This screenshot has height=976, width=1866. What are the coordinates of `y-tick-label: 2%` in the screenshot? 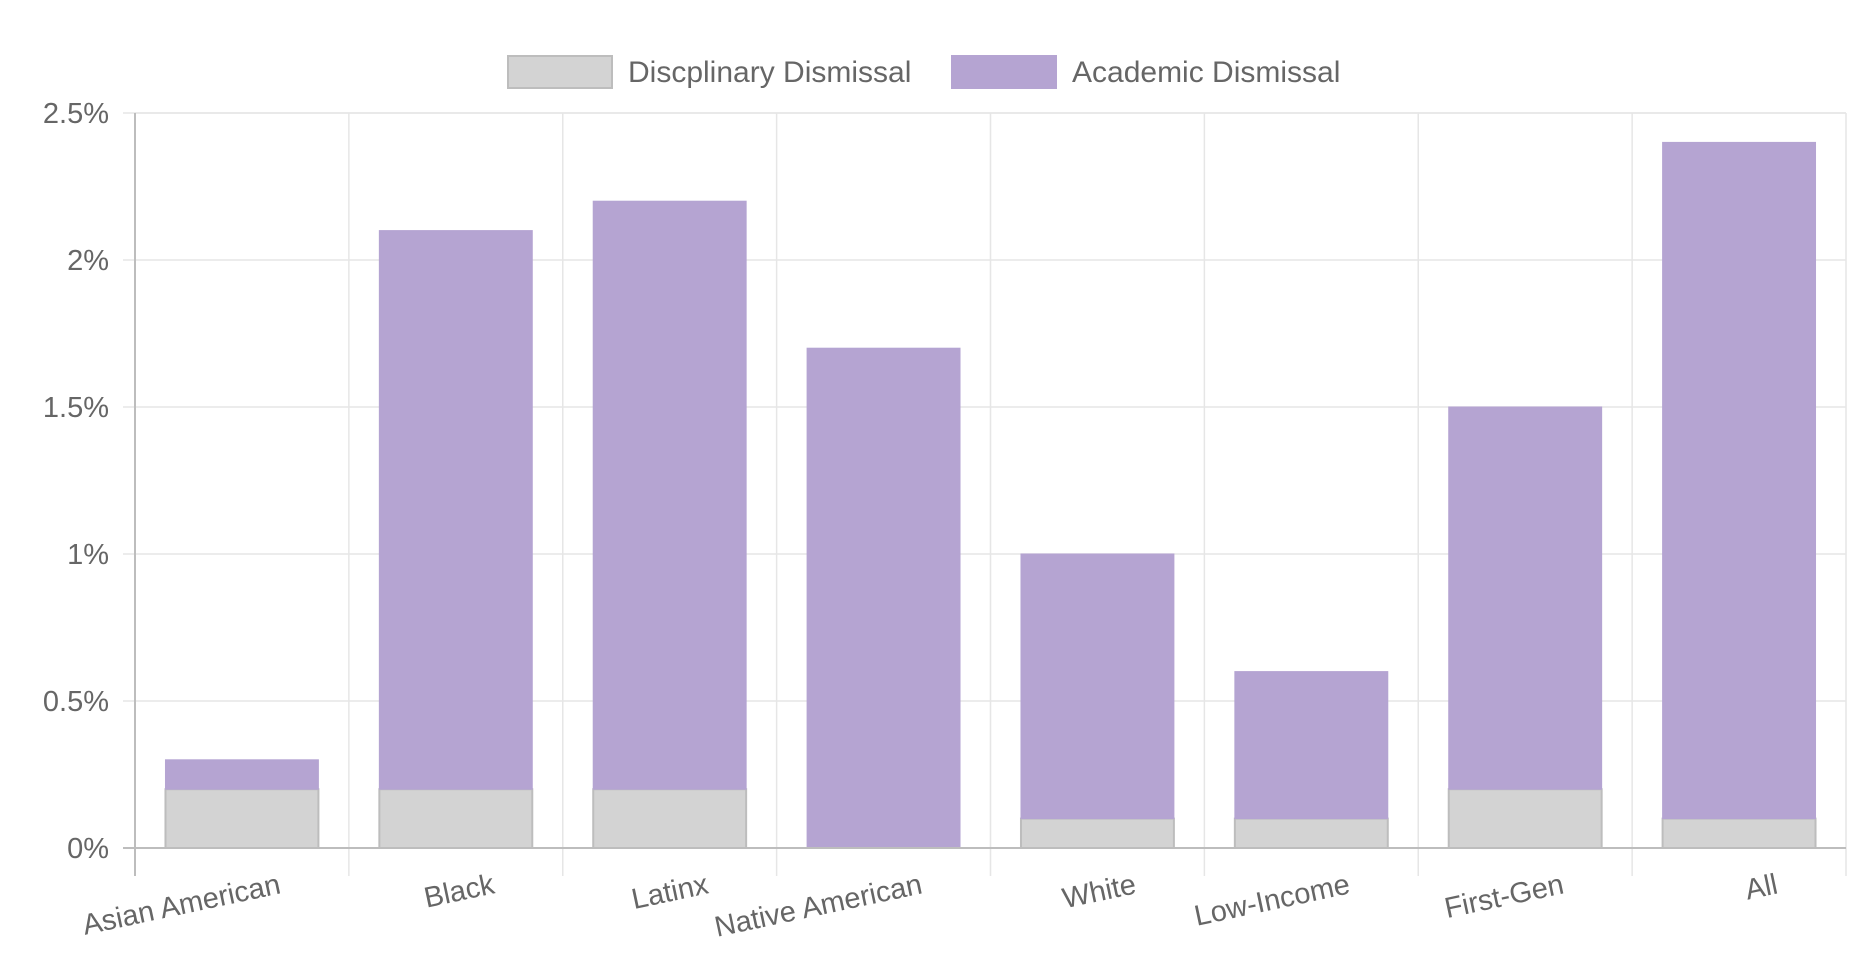 It's located at (88, 261).